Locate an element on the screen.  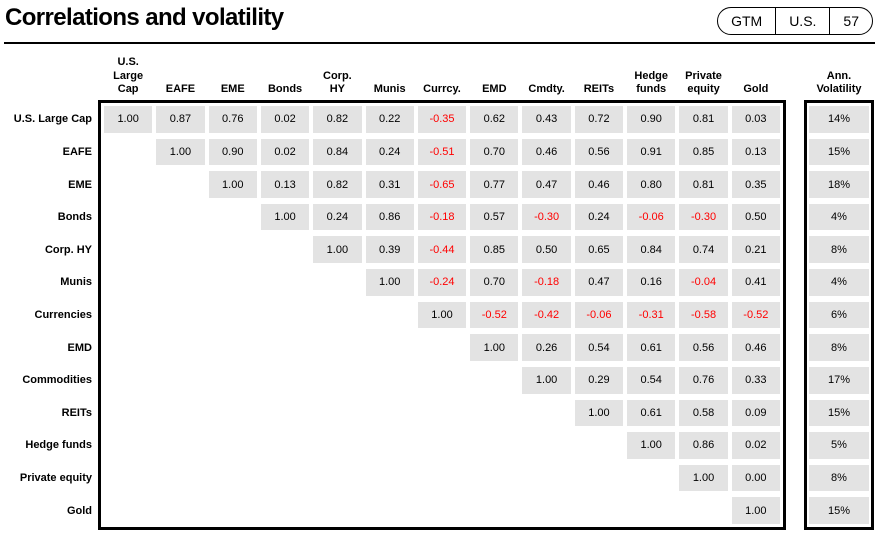
row-label: Munis is located at coordinates (76, 282).